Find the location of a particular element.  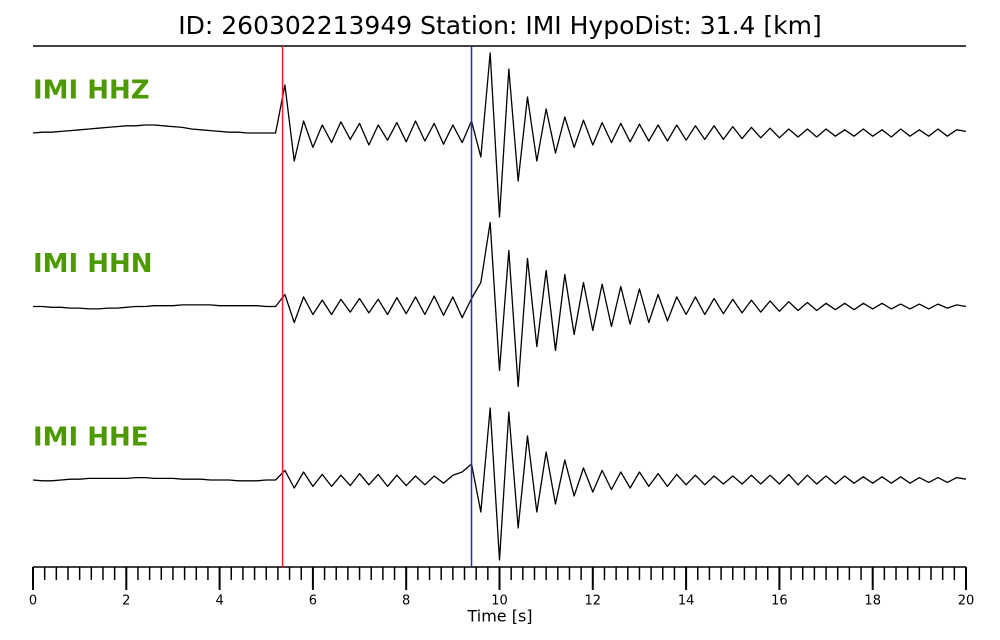

x-tick-label: 20 is located at coordinates (966, 601).